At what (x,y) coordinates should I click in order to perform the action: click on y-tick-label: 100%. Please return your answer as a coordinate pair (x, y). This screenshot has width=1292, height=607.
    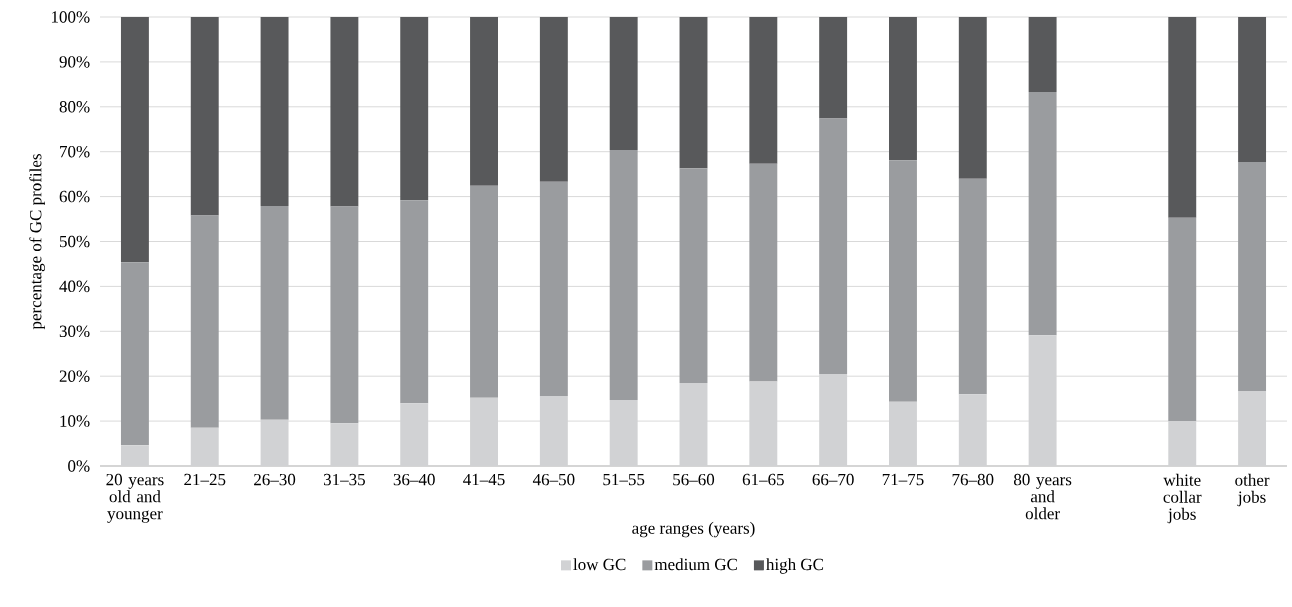
    Looking at the image, I should click on (70, 17).